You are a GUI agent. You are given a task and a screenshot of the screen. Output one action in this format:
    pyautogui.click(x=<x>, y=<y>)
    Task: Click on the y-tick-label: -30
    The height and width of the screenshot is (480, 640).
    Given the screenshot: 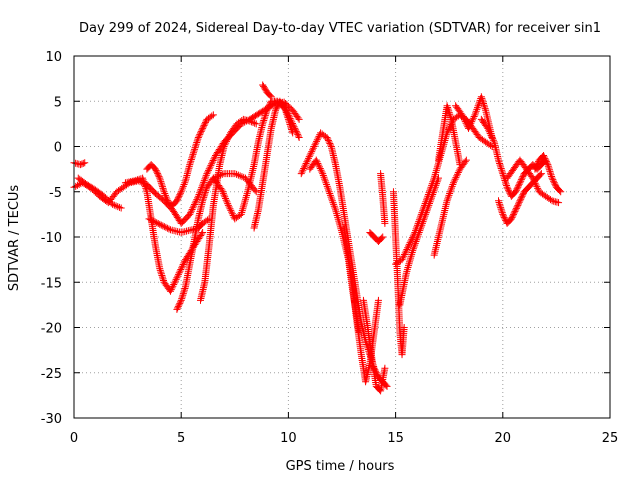 What is the action you would take?
    pyautogui.click(x=51, y=419)
    